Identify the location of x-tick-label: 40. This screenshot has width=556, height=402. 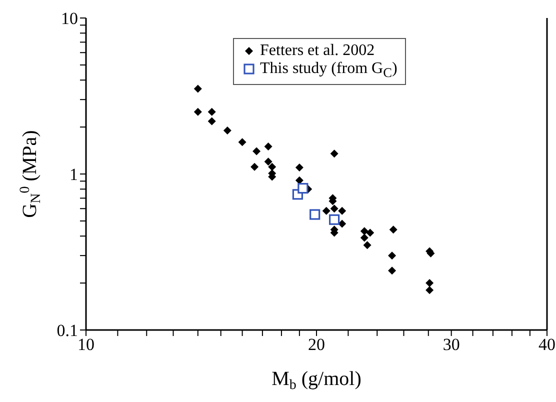
(547, 344).